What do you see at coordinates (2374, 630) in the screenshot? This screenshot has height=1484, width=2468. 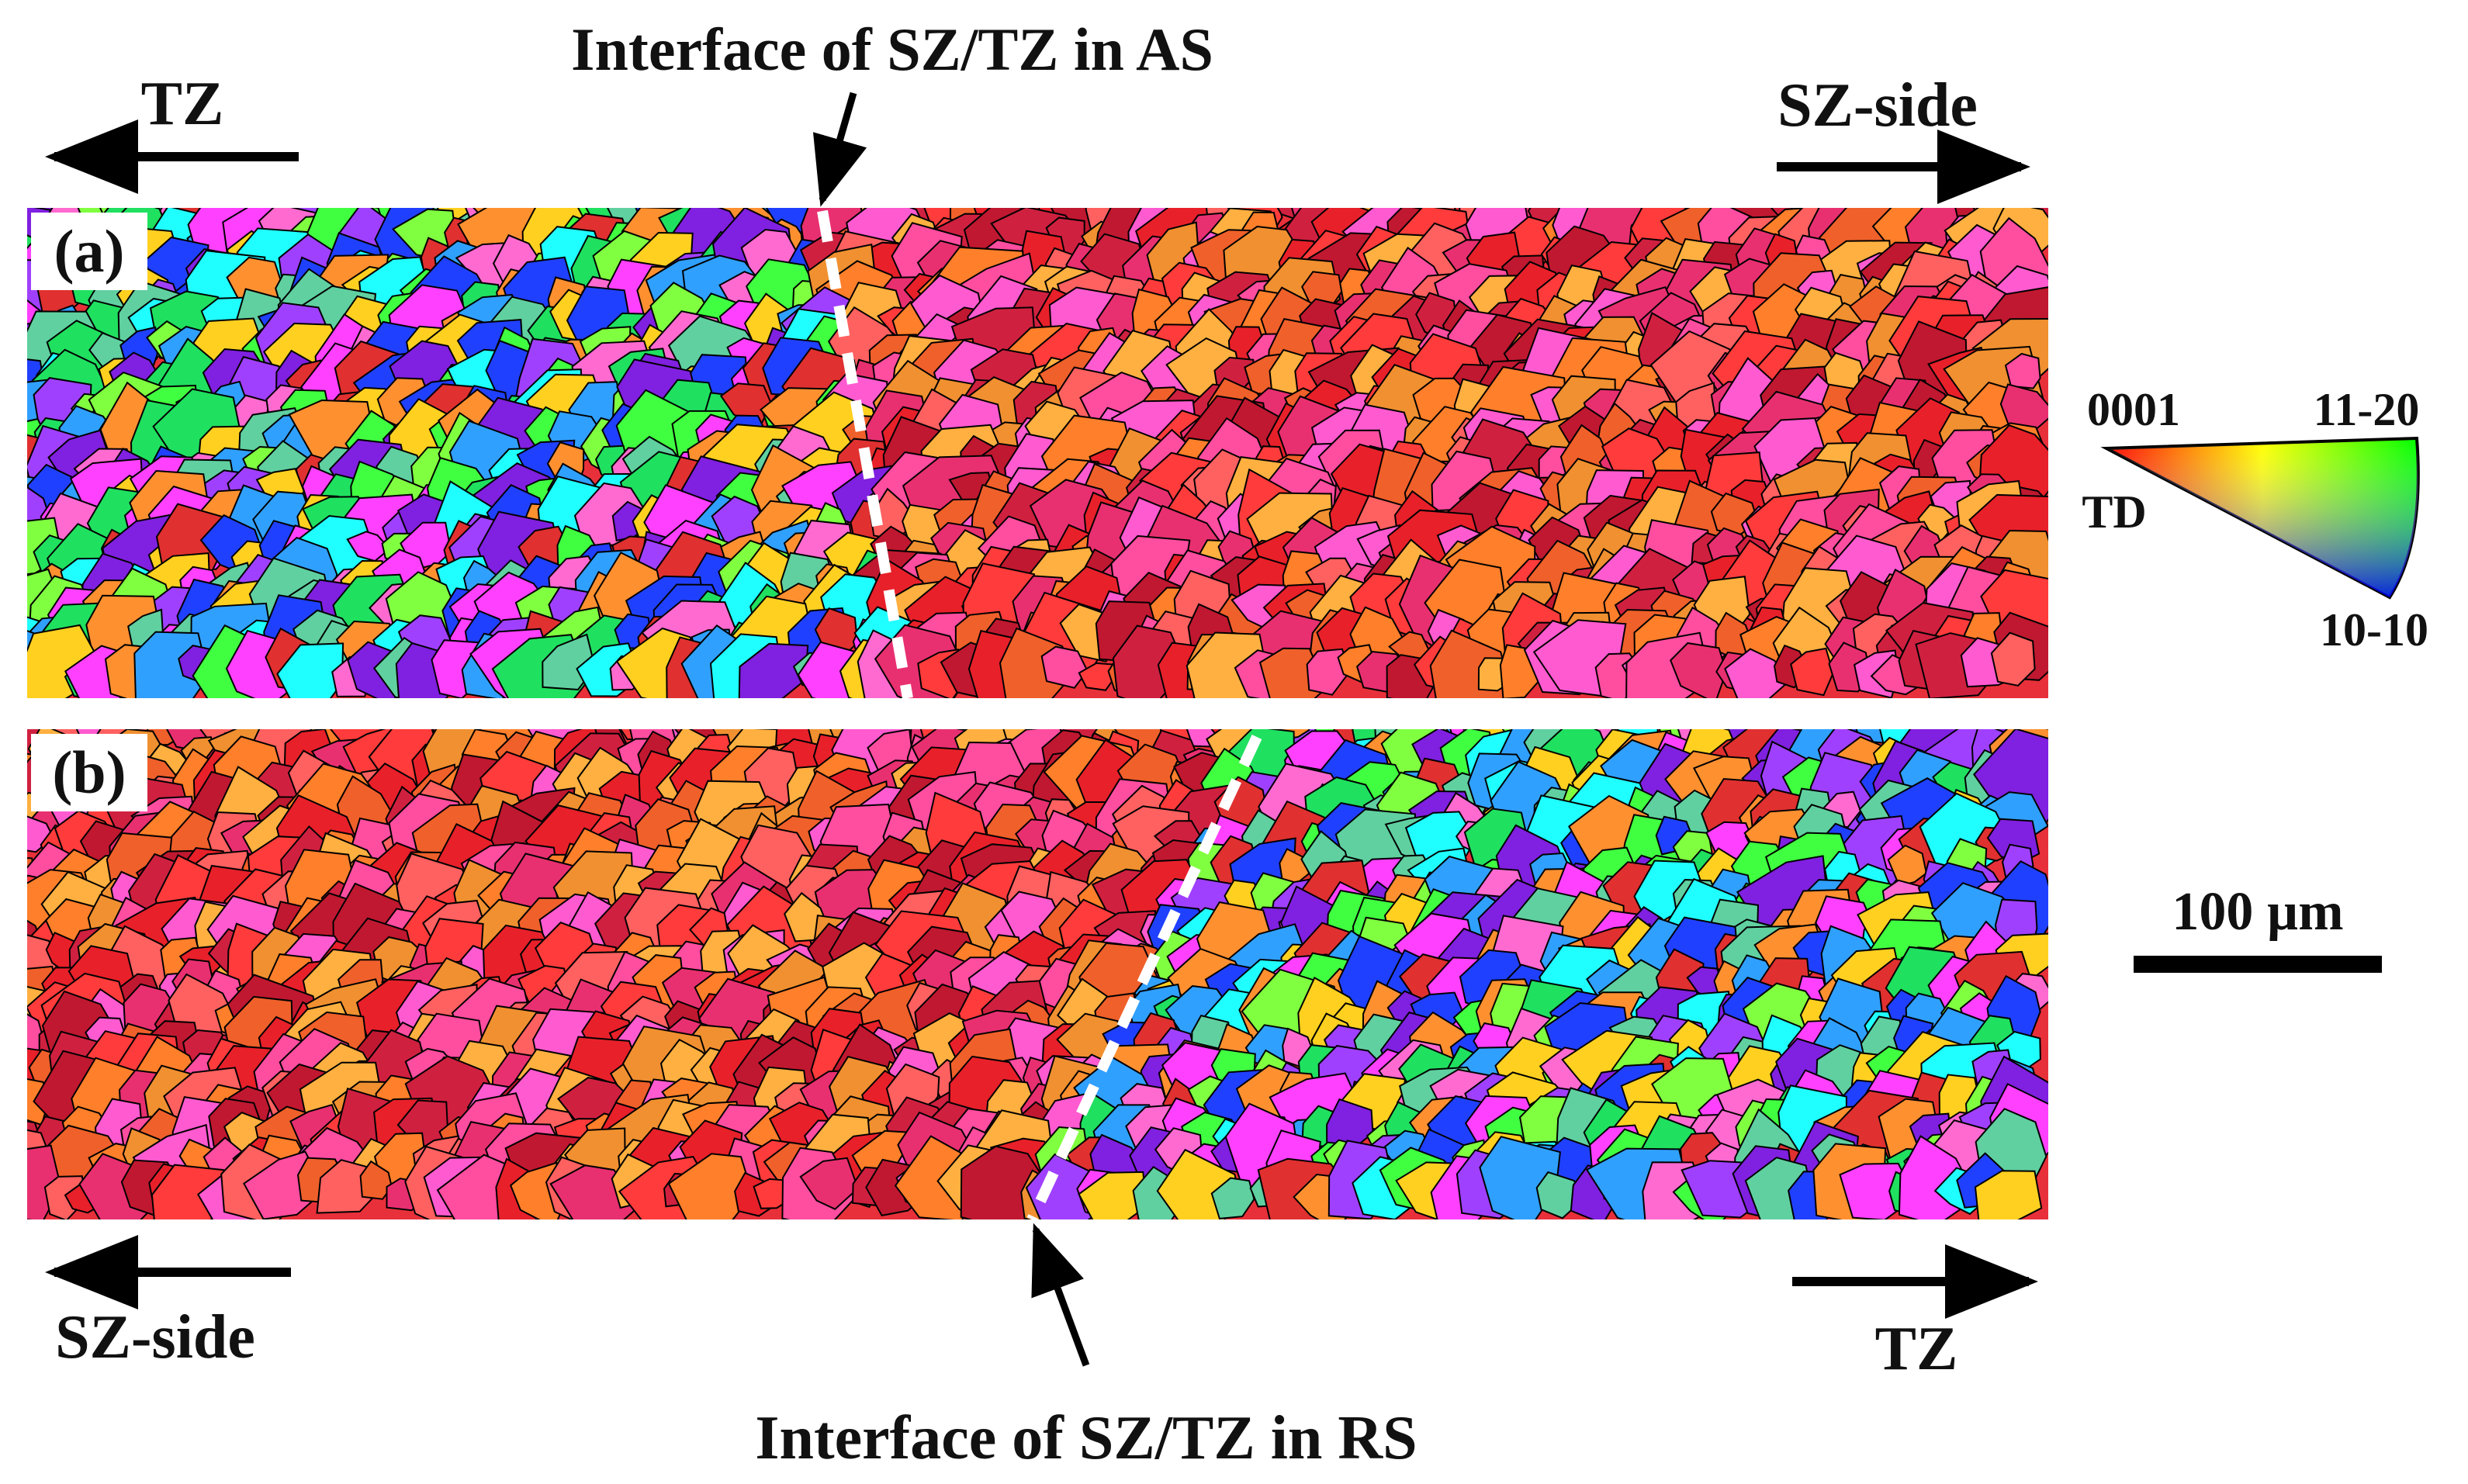 I see `legend-1010-label: 10-10` at bounding box center [2374, 630].